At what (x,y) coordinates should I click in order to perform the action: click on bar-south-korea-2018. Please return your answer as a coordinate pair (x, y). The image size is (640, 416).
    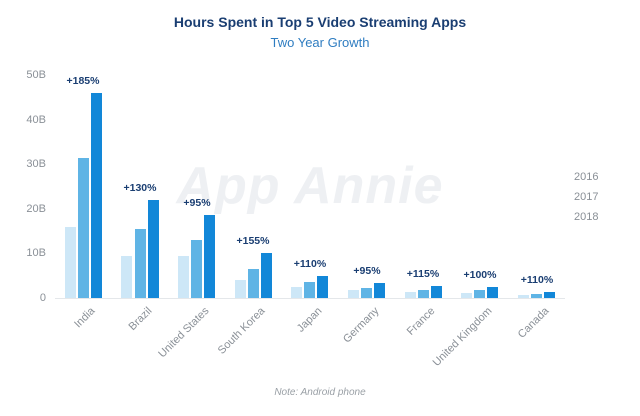
    Looking at the image, I should click on (266, 275).